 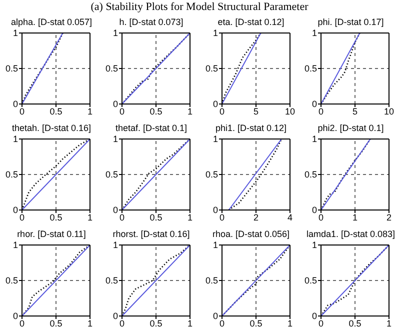 I want to click on chart-title: lamda1. [D-stat 0.083], so click(x=350, y=234).